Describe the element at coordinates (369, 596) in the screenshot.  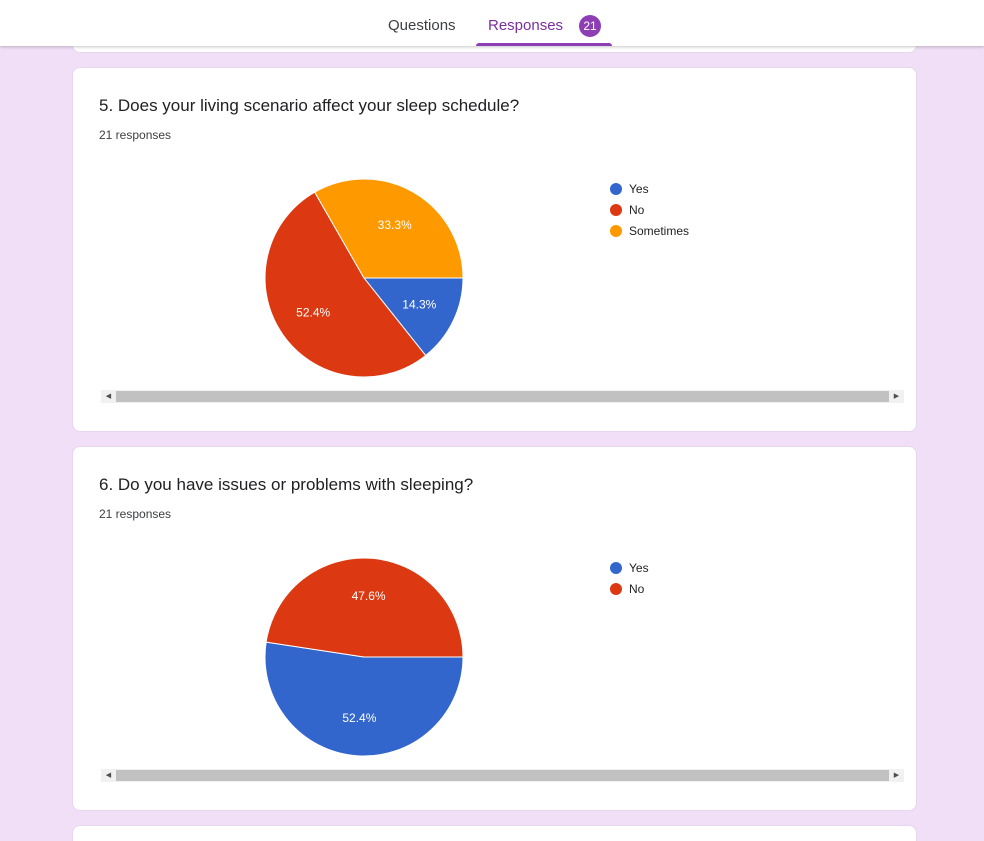
I see `pie-slice-label: 47.6%` at that location.